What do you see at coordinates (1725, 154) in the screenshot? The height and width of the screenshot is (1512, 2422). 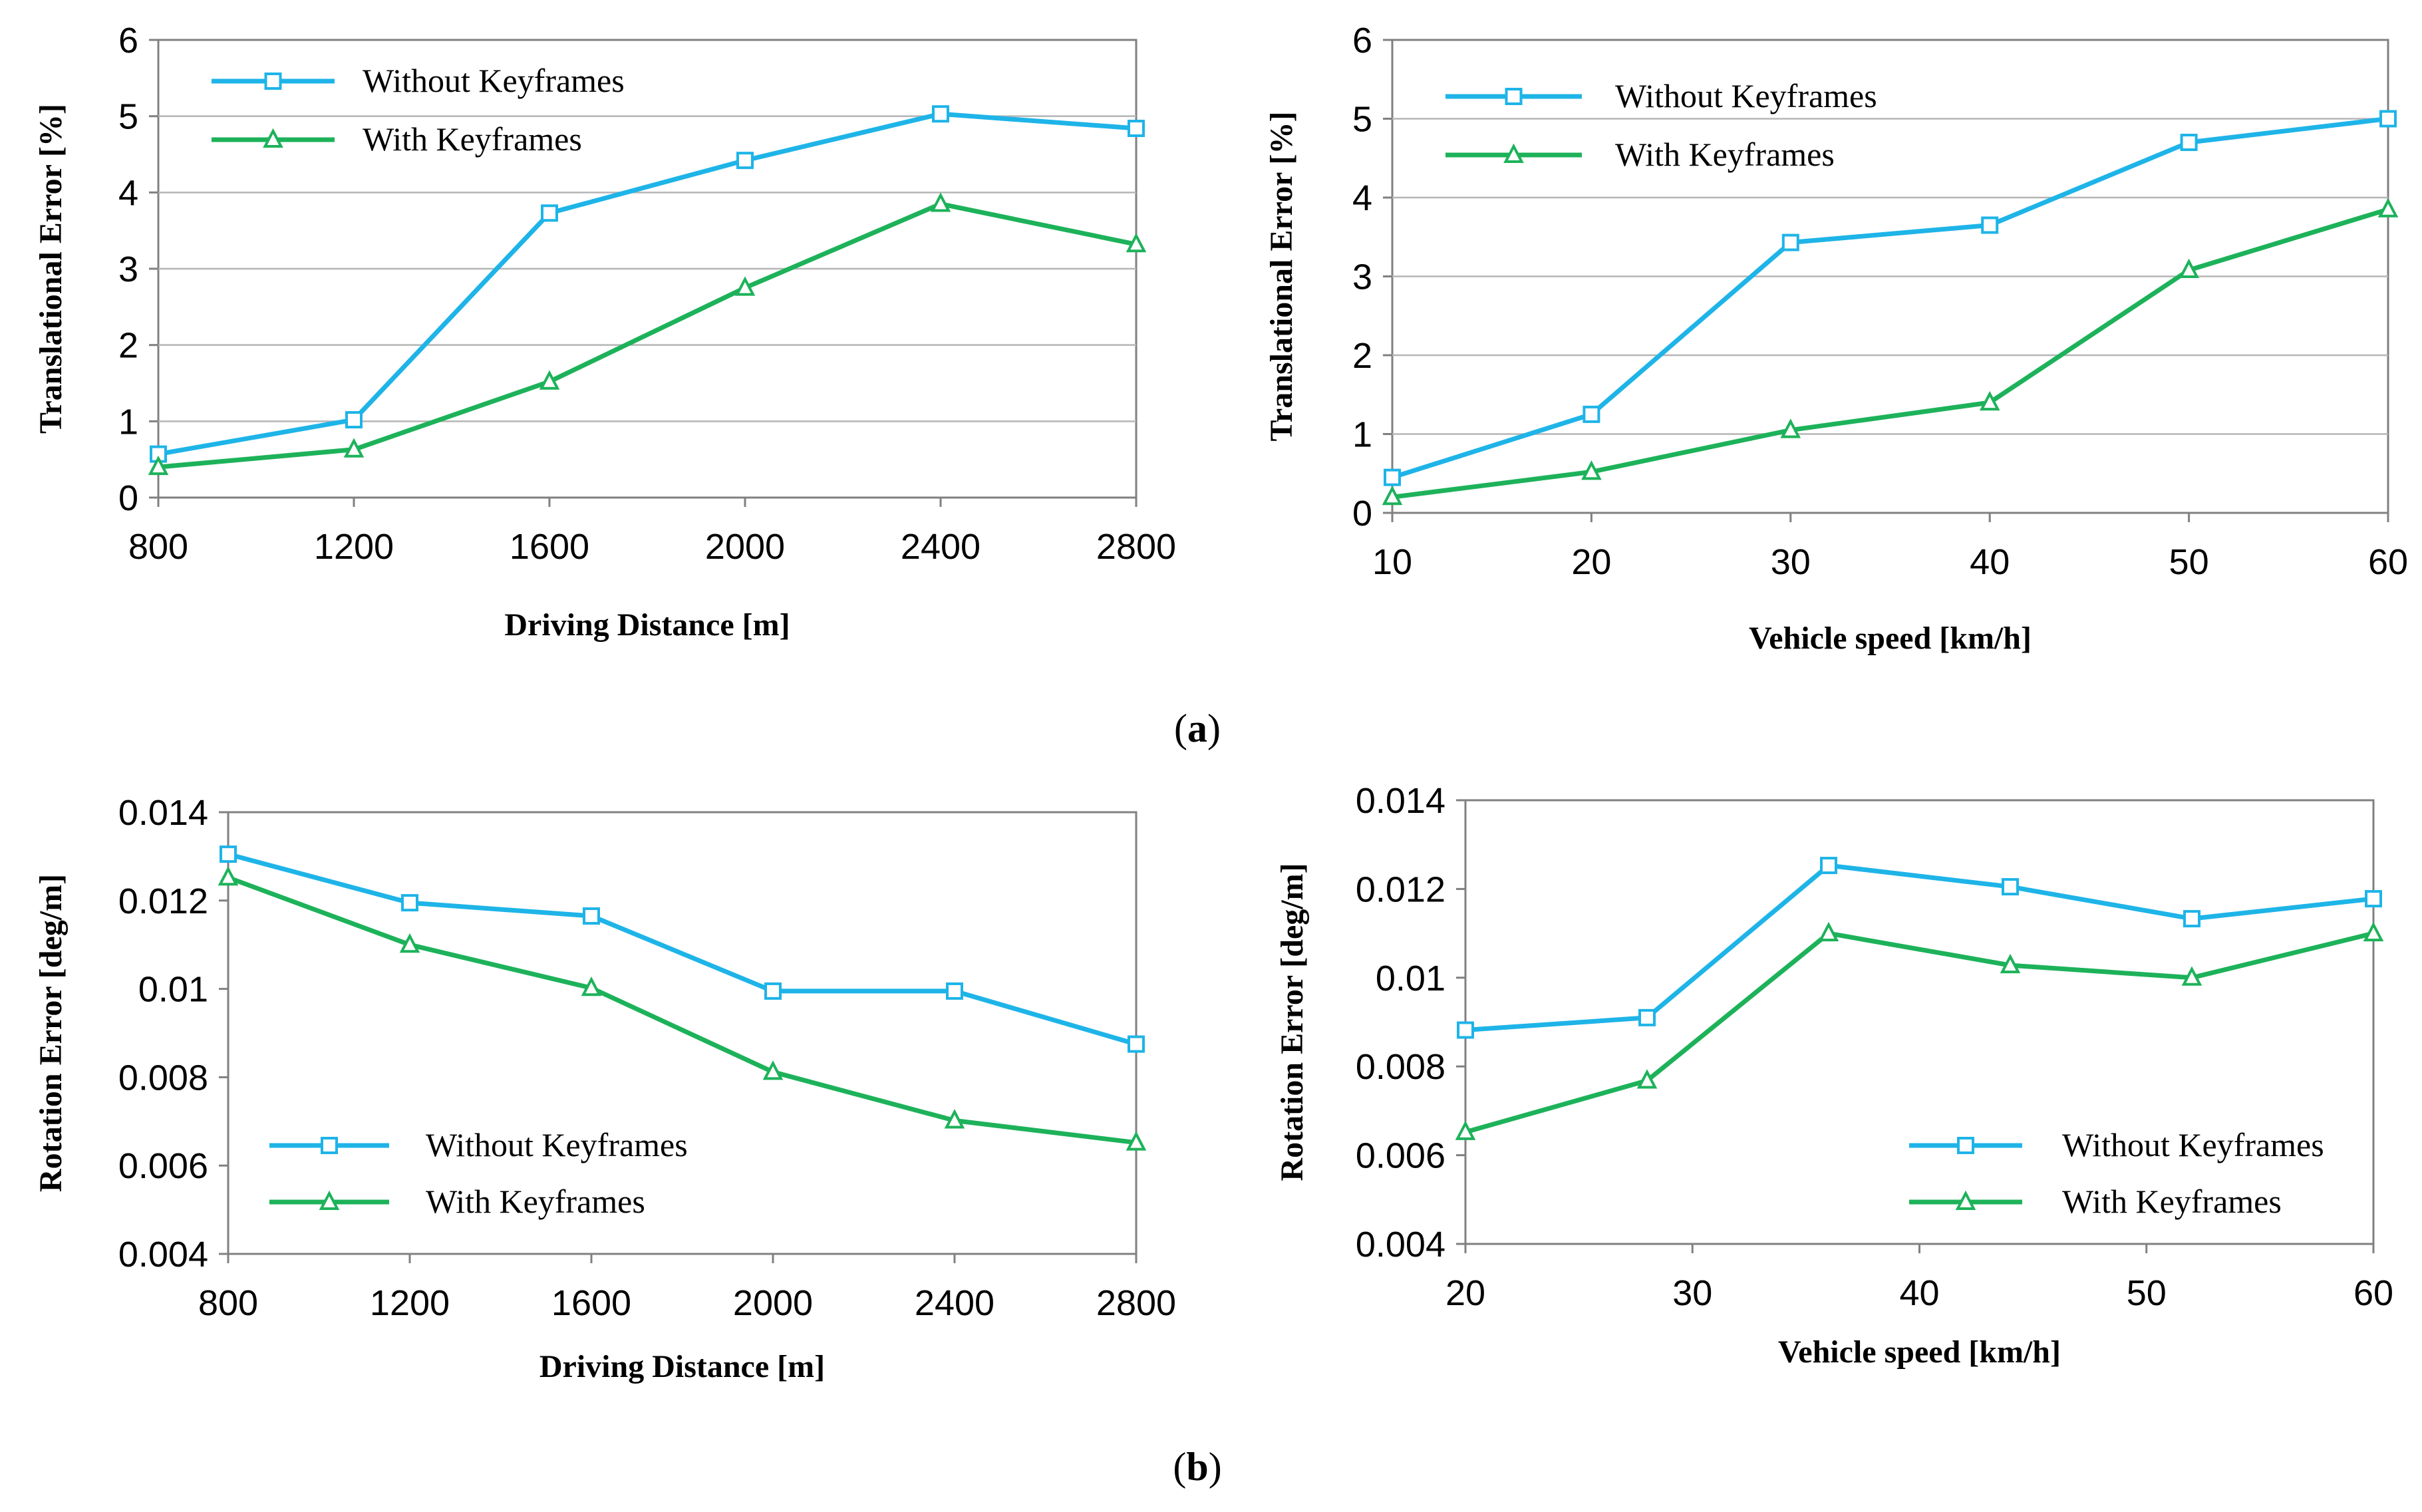 I see `legend-label: With Keyframes` at bounding box center [1725, 154].